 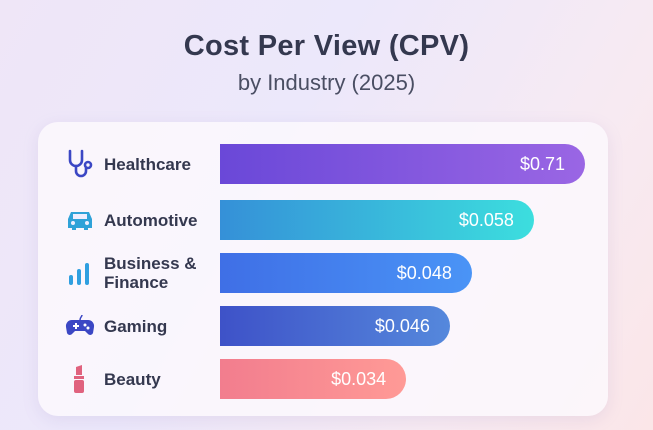 What do you see at coordinates (150, 273) in the screenshot?
I see `category-label: Business & Finance` at bounding box center [150, 273].